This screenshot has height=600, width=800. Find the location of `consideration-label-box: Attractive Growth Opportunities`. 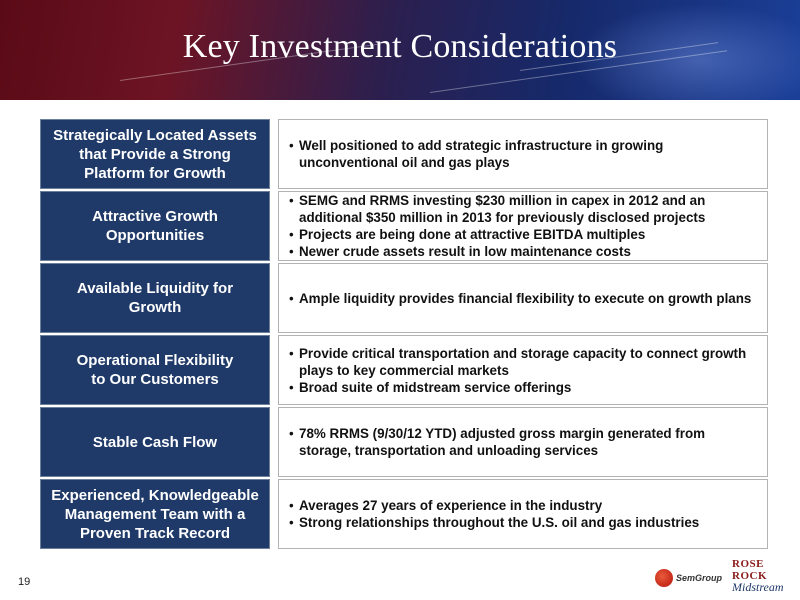

consideration-label-box: Attractive Growth Opportunities is located at coordinates (155, 226).